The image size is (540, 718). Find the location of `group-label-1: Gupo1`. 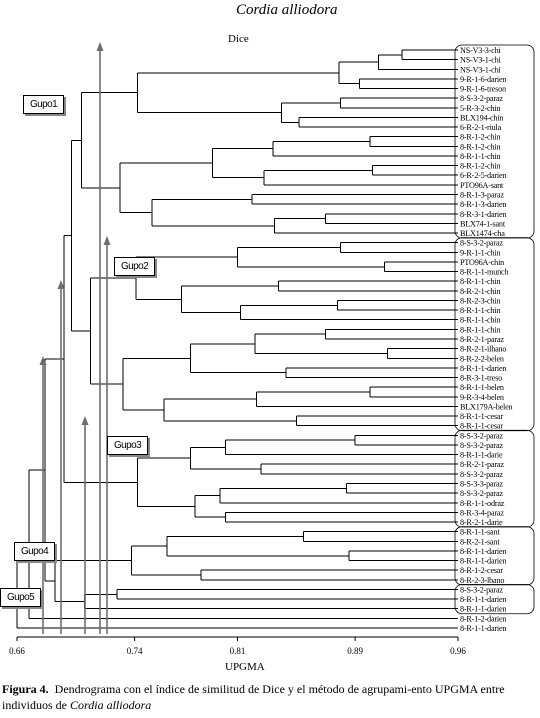

group-label-1: Gupo1 is located at coordinates (44, 104).